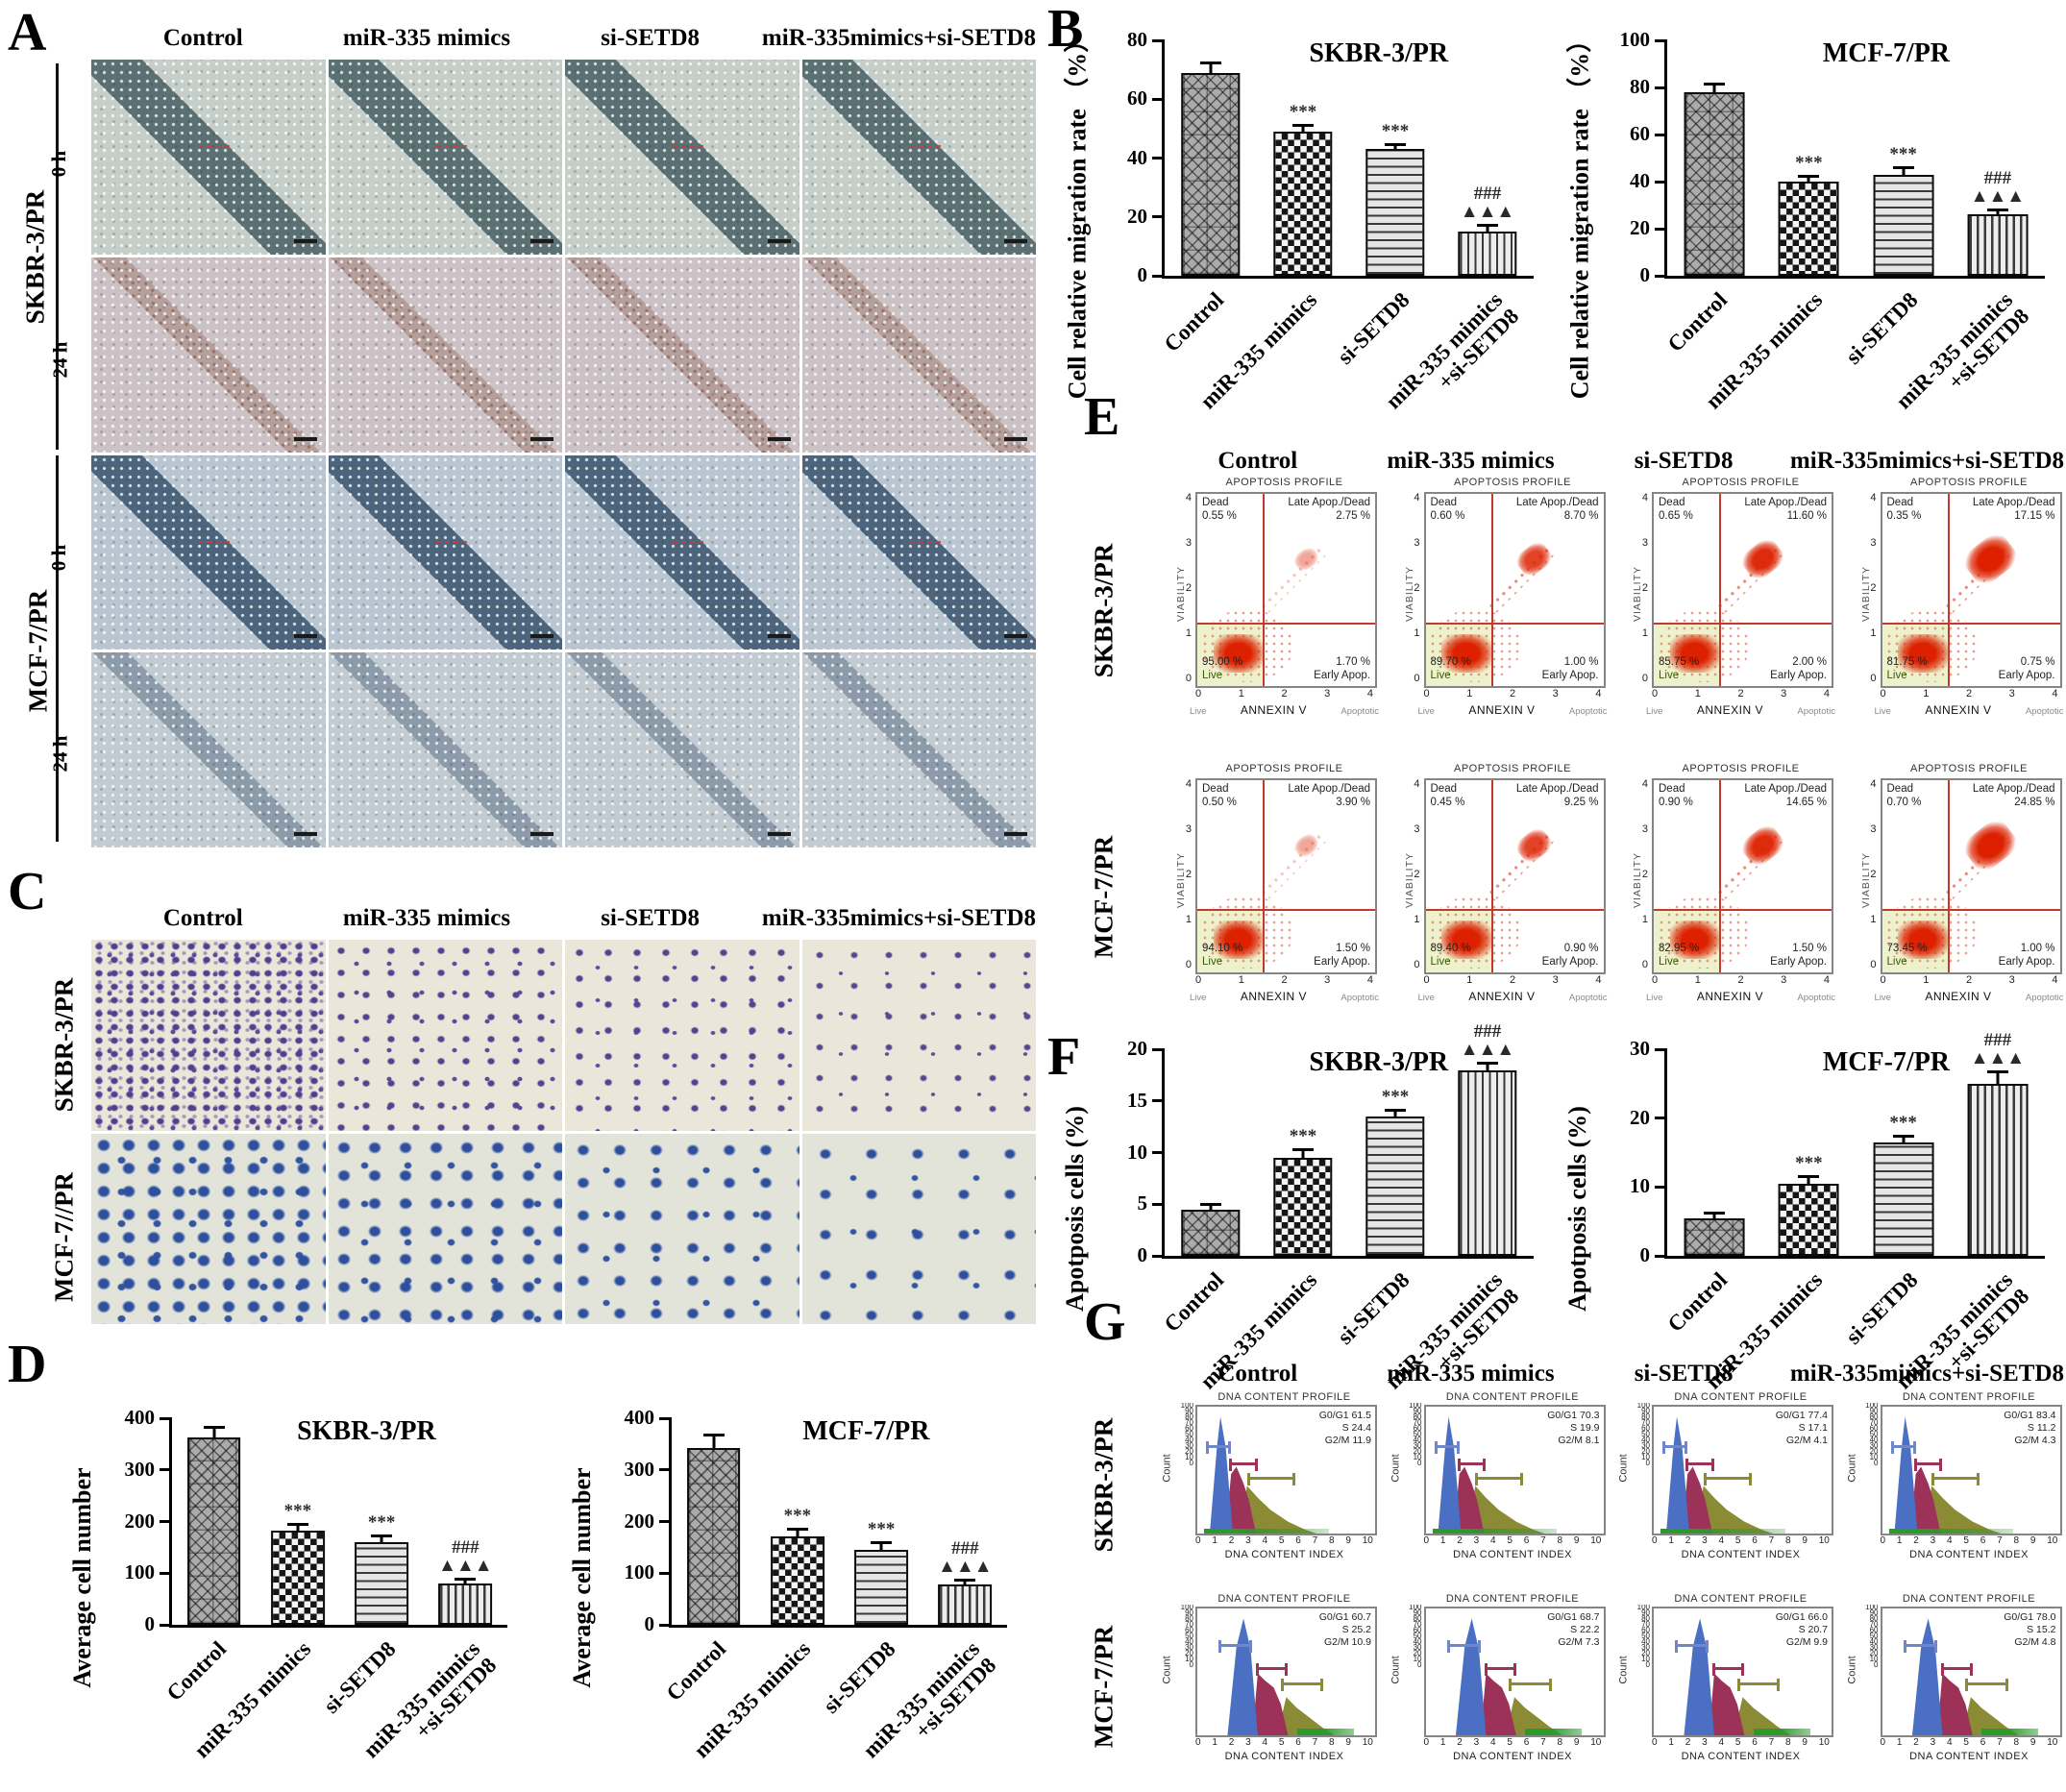 Image resolution: width=2066 pixels, height=1792 pixels. What do you see at coordinates (1904, 225) in the screenshot?
I see `bar-si-setd8` at bounding box center [1904, 225].